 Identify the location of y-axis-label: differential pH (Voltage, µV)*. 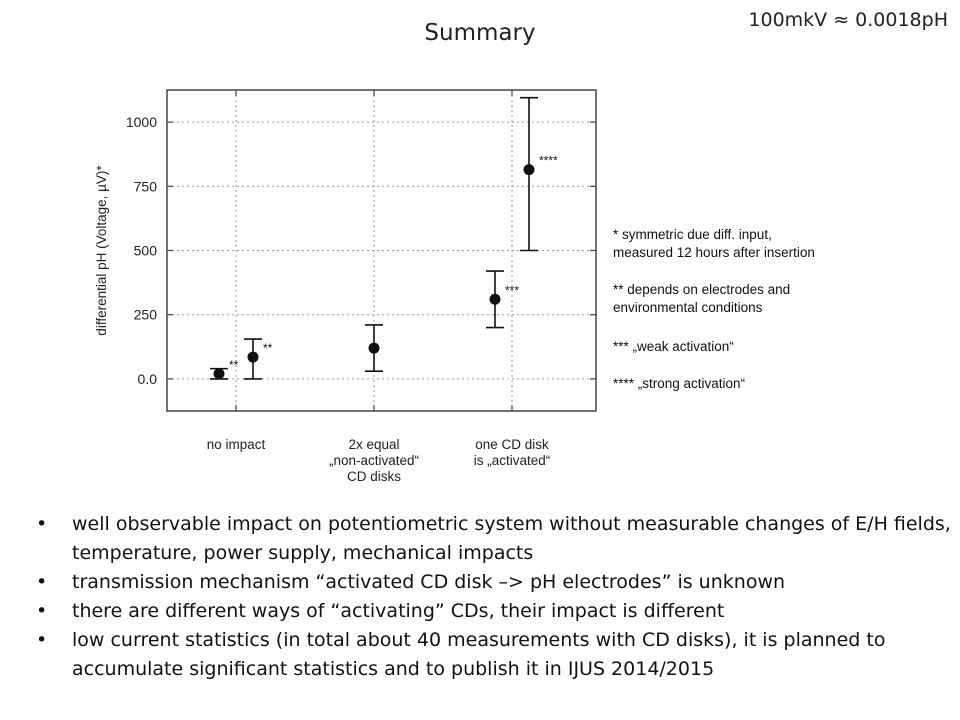
(101, 250).